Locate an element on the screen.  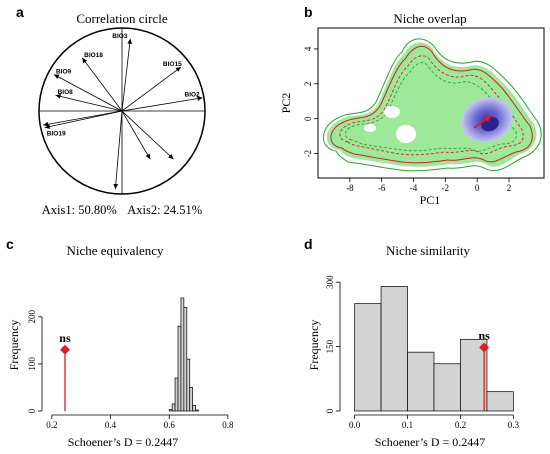
invaded-envelope-line is located at coordinates (431, 104).